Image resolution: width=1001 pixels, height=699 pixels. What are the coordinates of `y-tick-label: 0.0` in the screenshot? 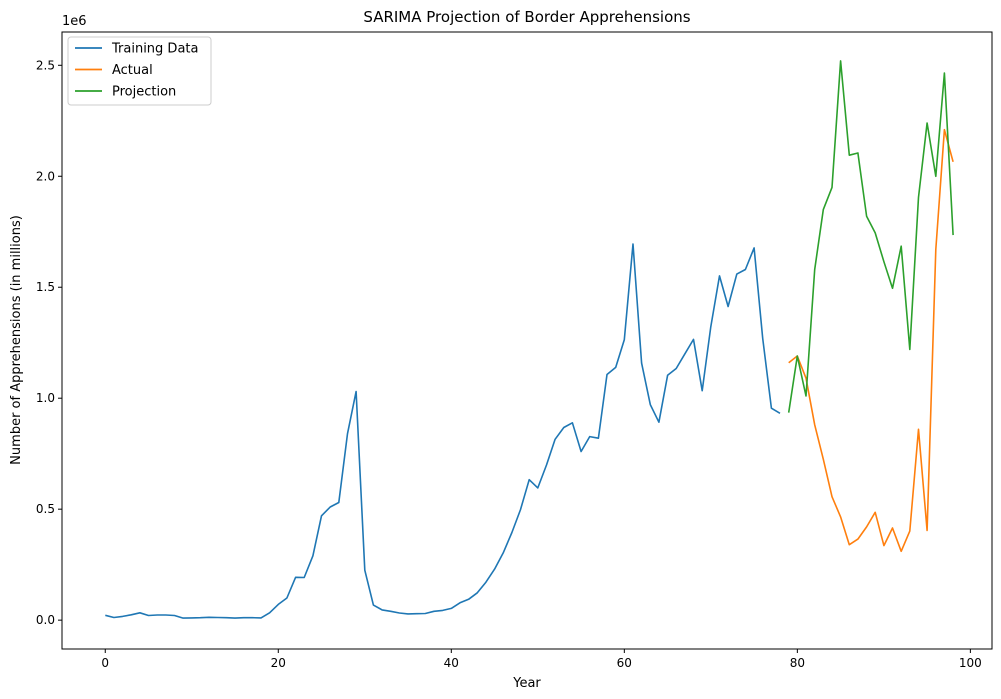 It's located at (45, 620).